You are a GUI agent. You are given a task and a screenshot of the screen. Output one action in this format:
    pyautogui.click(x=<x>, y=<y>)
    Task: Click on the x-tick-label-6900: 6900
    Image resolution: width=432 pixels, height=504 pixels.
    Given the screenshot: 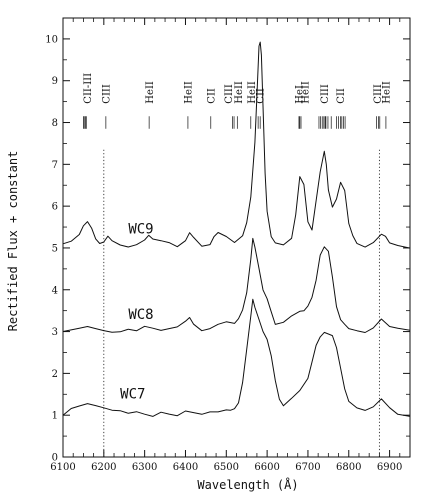 What is the action you would take?
    pyautogui.click(x=389, y=467)
    